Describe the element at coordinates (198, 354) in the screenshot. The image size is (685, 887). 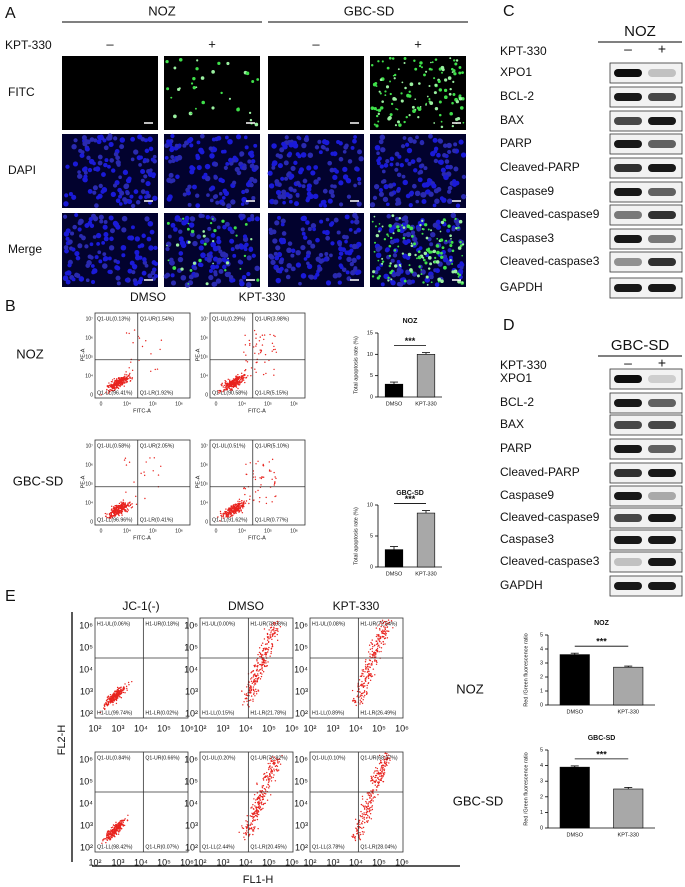
I see `y-axis-label: PE-A` at that location.